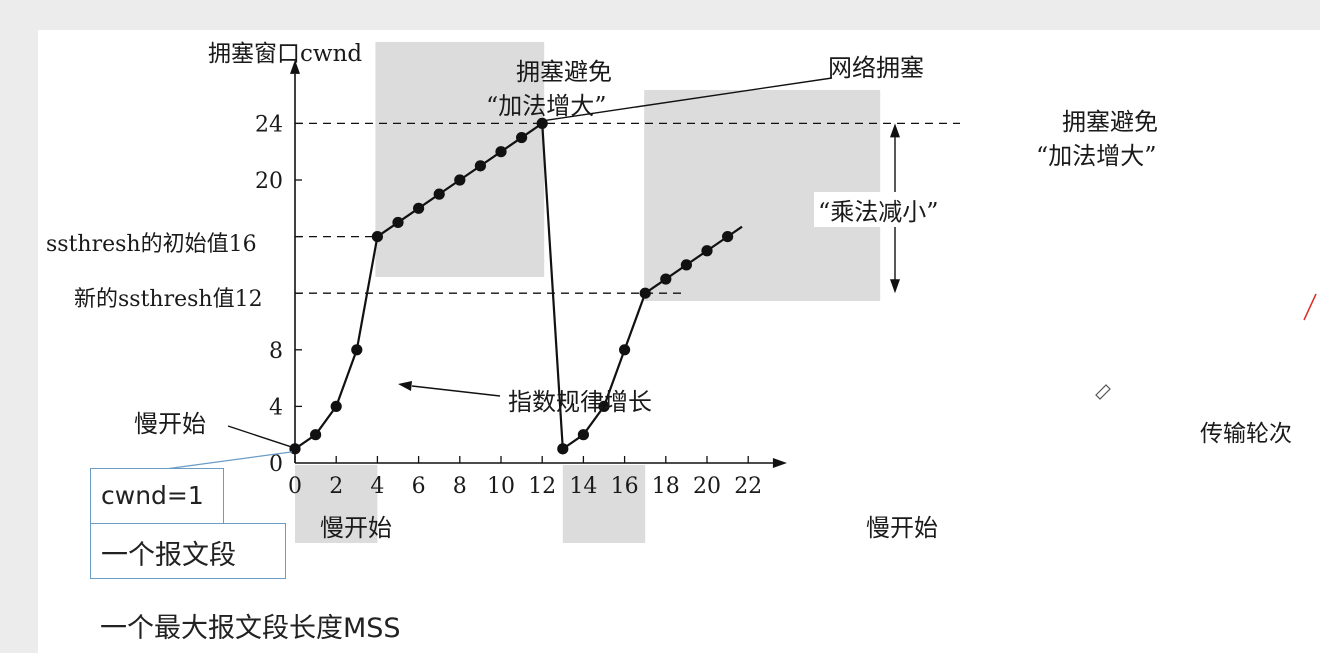 This screenshot has height=653, width=1320. I want to click on x-tick-label-10: 10, so click(501, 486).